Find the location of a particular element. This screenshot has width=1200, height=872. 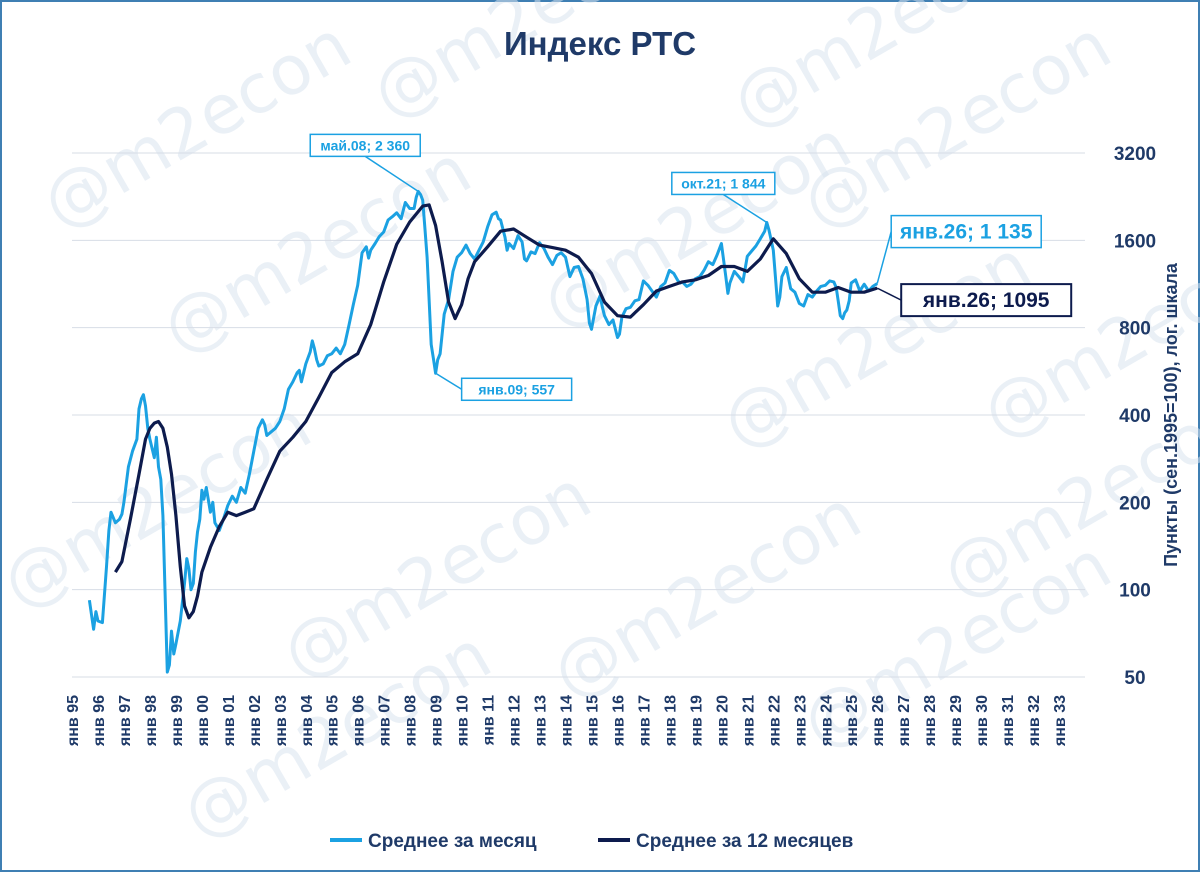

y-tick-label: 50 is located at coordinates (1134, 678).